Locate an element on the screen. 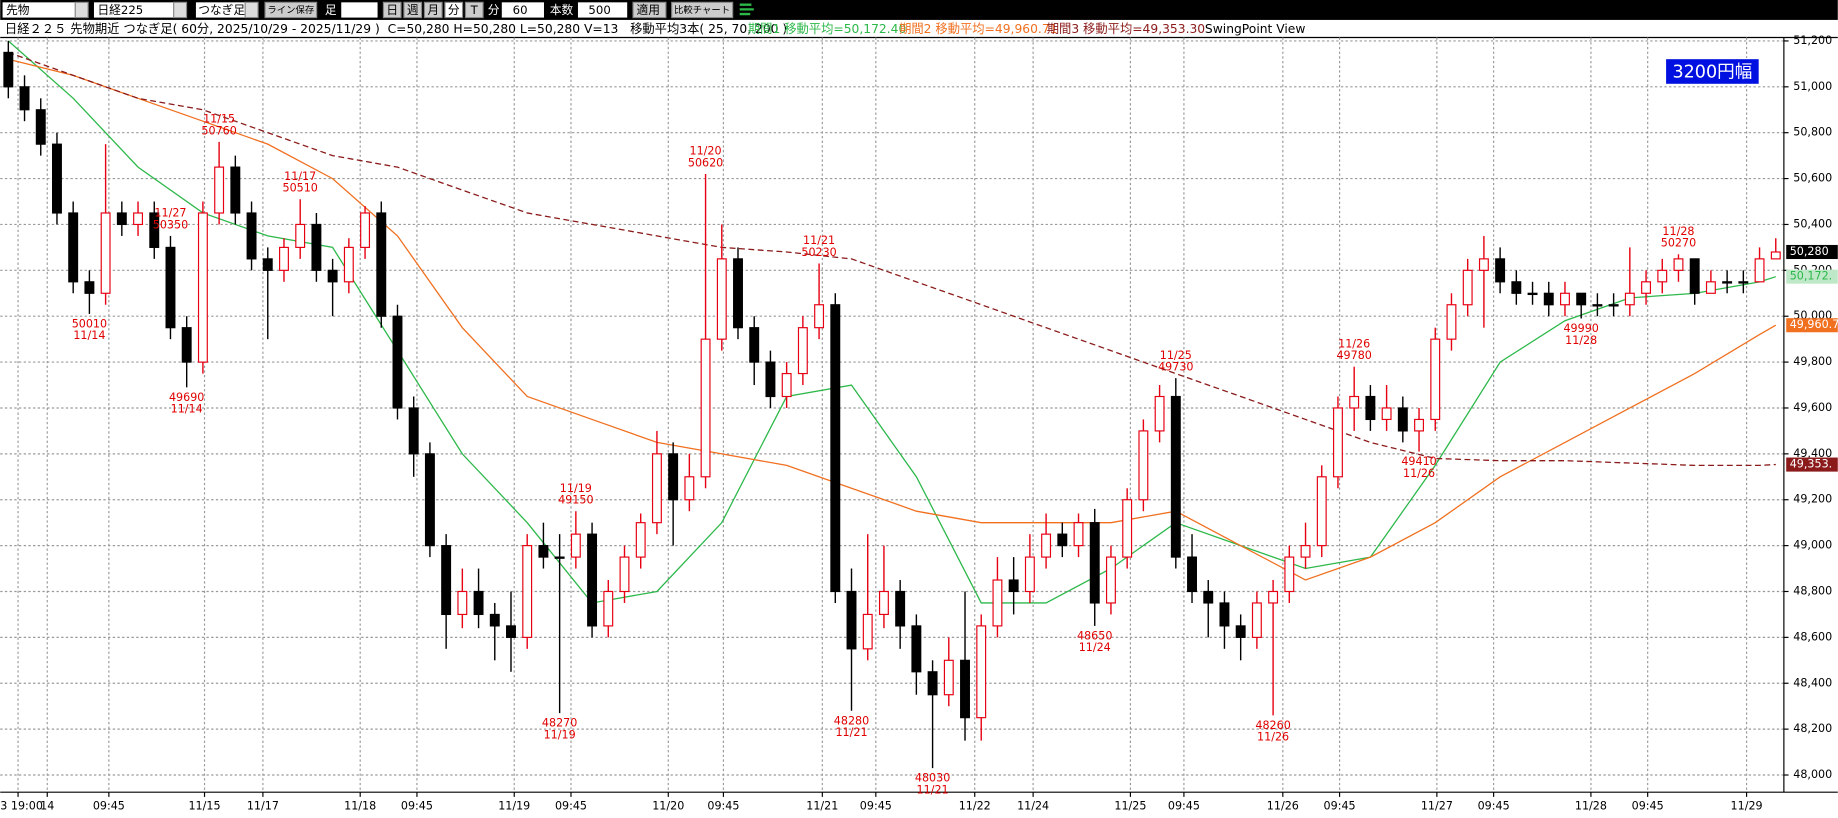 The image size is (1838, 818). minute-input is located at coordinates (522, 10).